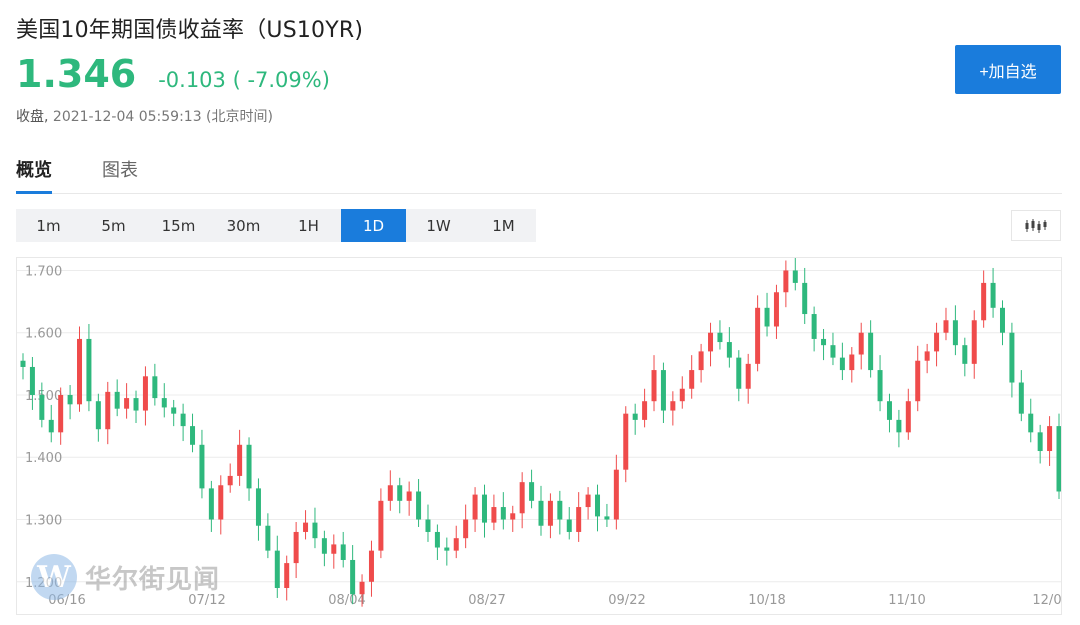  Describe the element at coordinates (173, 74) in the screenshot. I see `quote-row: 1.346 -0.103 ( -7.09%)` at that location.